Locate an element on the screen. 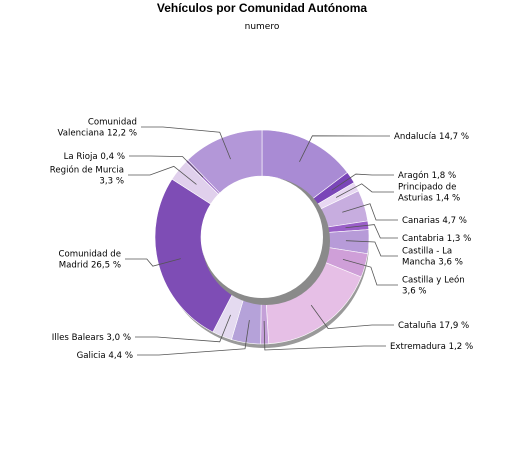 The image size is (525, 450). label-line: Illes Balears 3,0 % is located at coordinates (91, 338).